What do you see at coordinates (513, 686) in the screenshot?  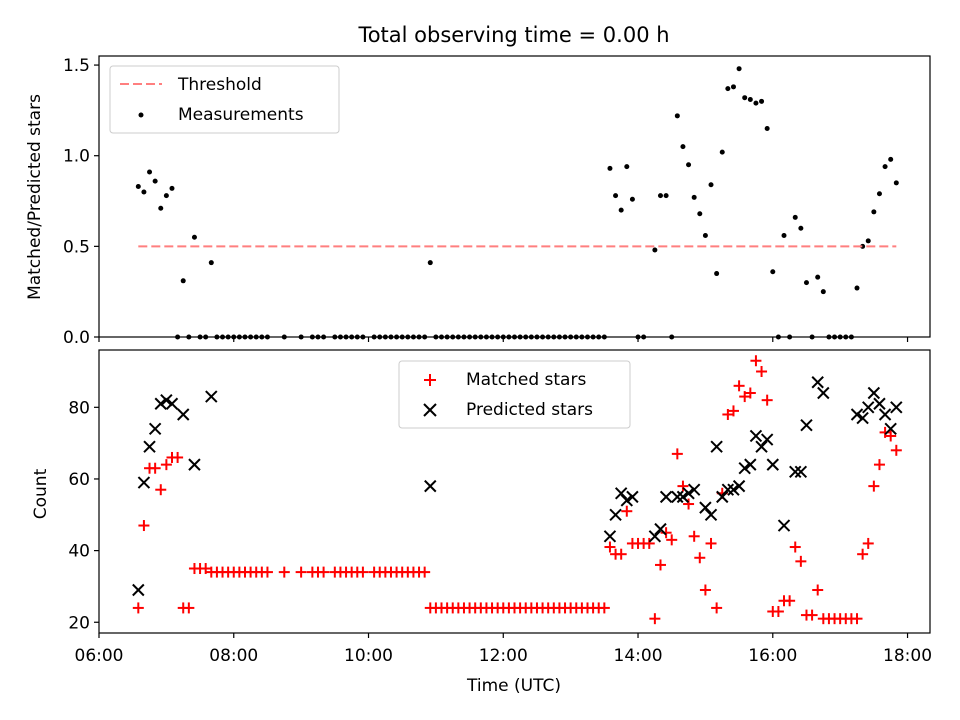 I see `x-axis-label: Time (UTC)` at bounding box center [513, 686].